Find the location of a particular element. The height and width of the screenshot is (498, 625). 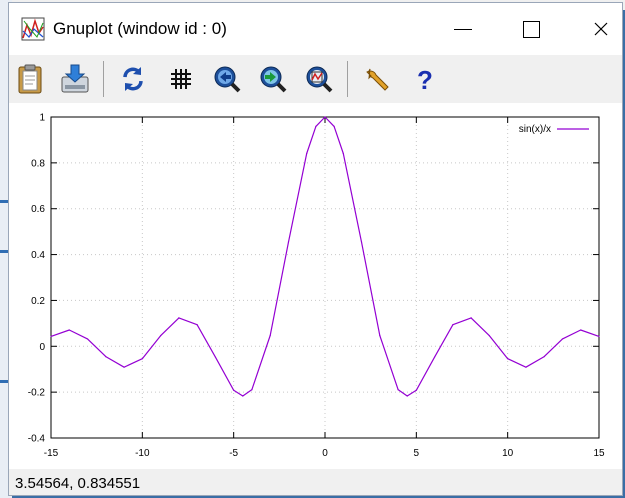

autoscale-button is located at coordinates (319, 79).